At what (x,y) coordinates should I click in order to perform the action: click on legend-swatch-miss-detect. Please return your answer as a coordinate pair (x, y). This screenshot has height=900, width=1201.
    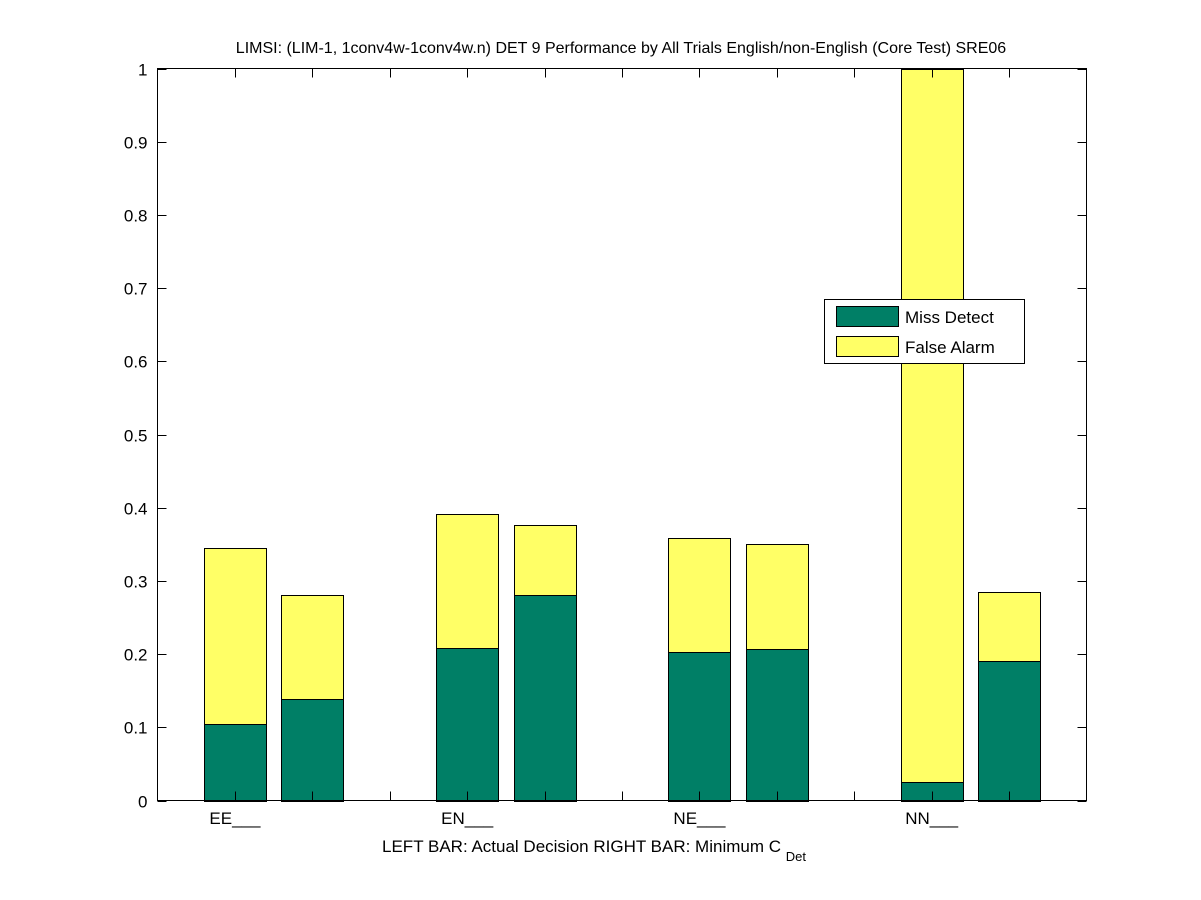
    Looking at the image, I should click on (867, 316).